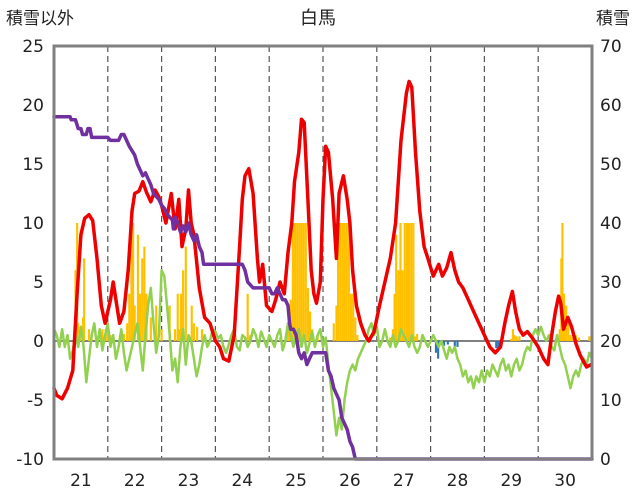 Image resolution: width=636 pixels, height=501 pixels. What do you see at coordinates (611, 224) in the screenshot?
I see `right-tick-label: 40` at bounding box center [611, 224].